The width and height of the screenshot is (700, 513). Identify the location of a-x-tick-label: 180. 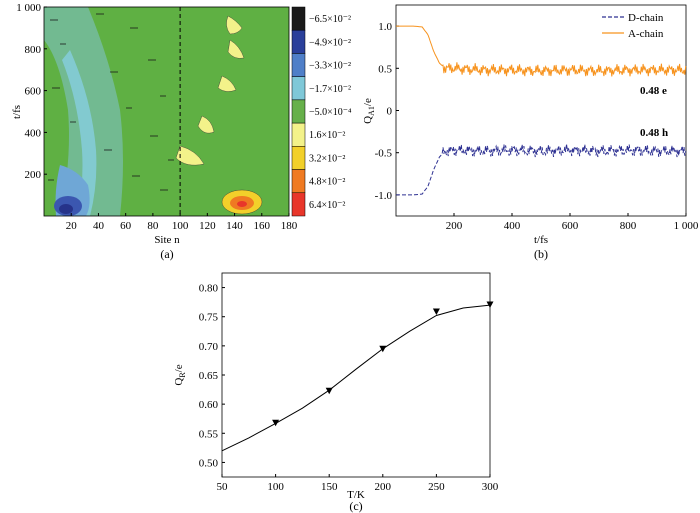
(289, 226).